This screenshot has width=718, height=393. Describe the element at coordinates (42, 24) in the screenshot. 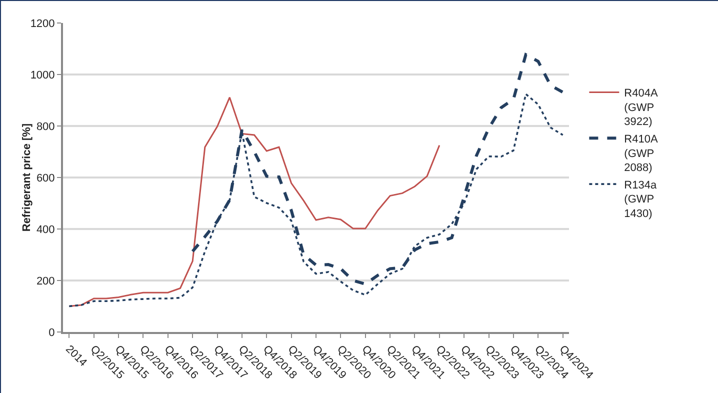

I see `y-tick-label: 1200` at that location.